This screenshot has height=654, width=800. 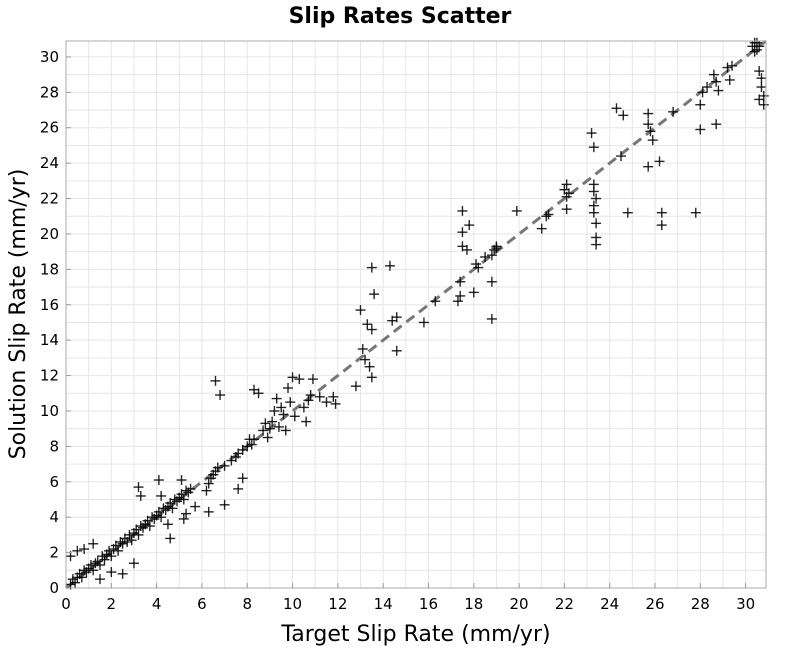 I want to click on x-tick-label: 30, so click(x=745, y=604).